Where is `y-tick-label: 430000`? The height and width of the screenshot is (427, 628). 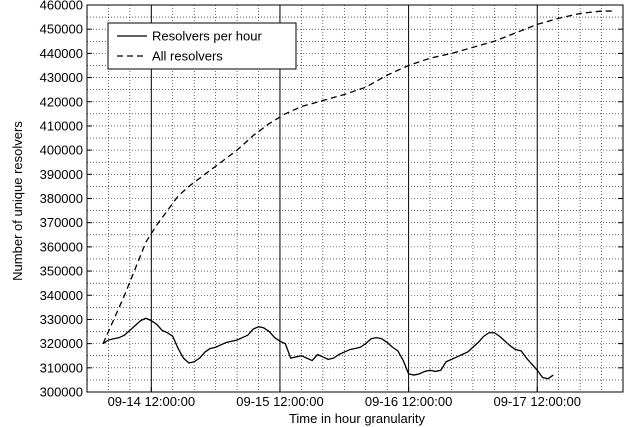
y-tick-label: 430000 is located at coordinates (61, 77).